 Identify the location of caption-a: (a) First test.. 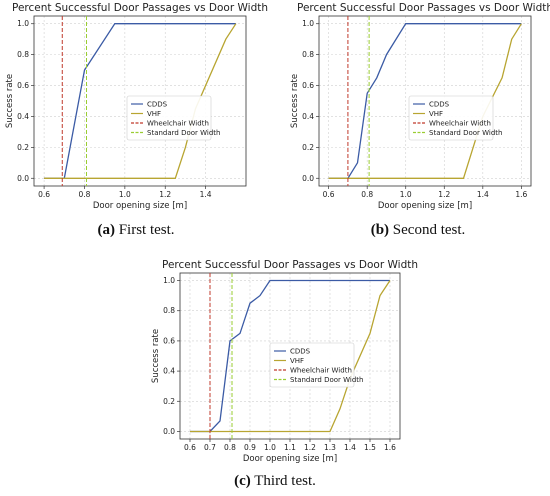
(136, 230).